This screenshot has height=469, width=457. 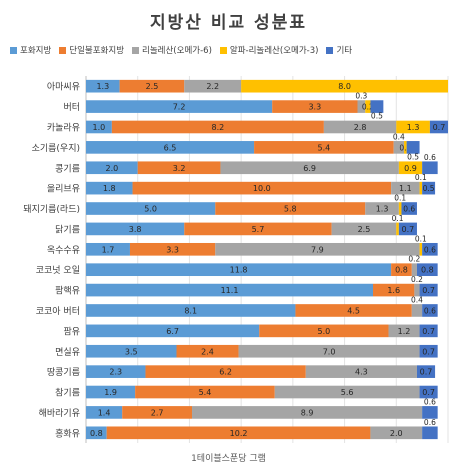 I want to click on category-label: 소기름(우지), so click(x=56, y=148).